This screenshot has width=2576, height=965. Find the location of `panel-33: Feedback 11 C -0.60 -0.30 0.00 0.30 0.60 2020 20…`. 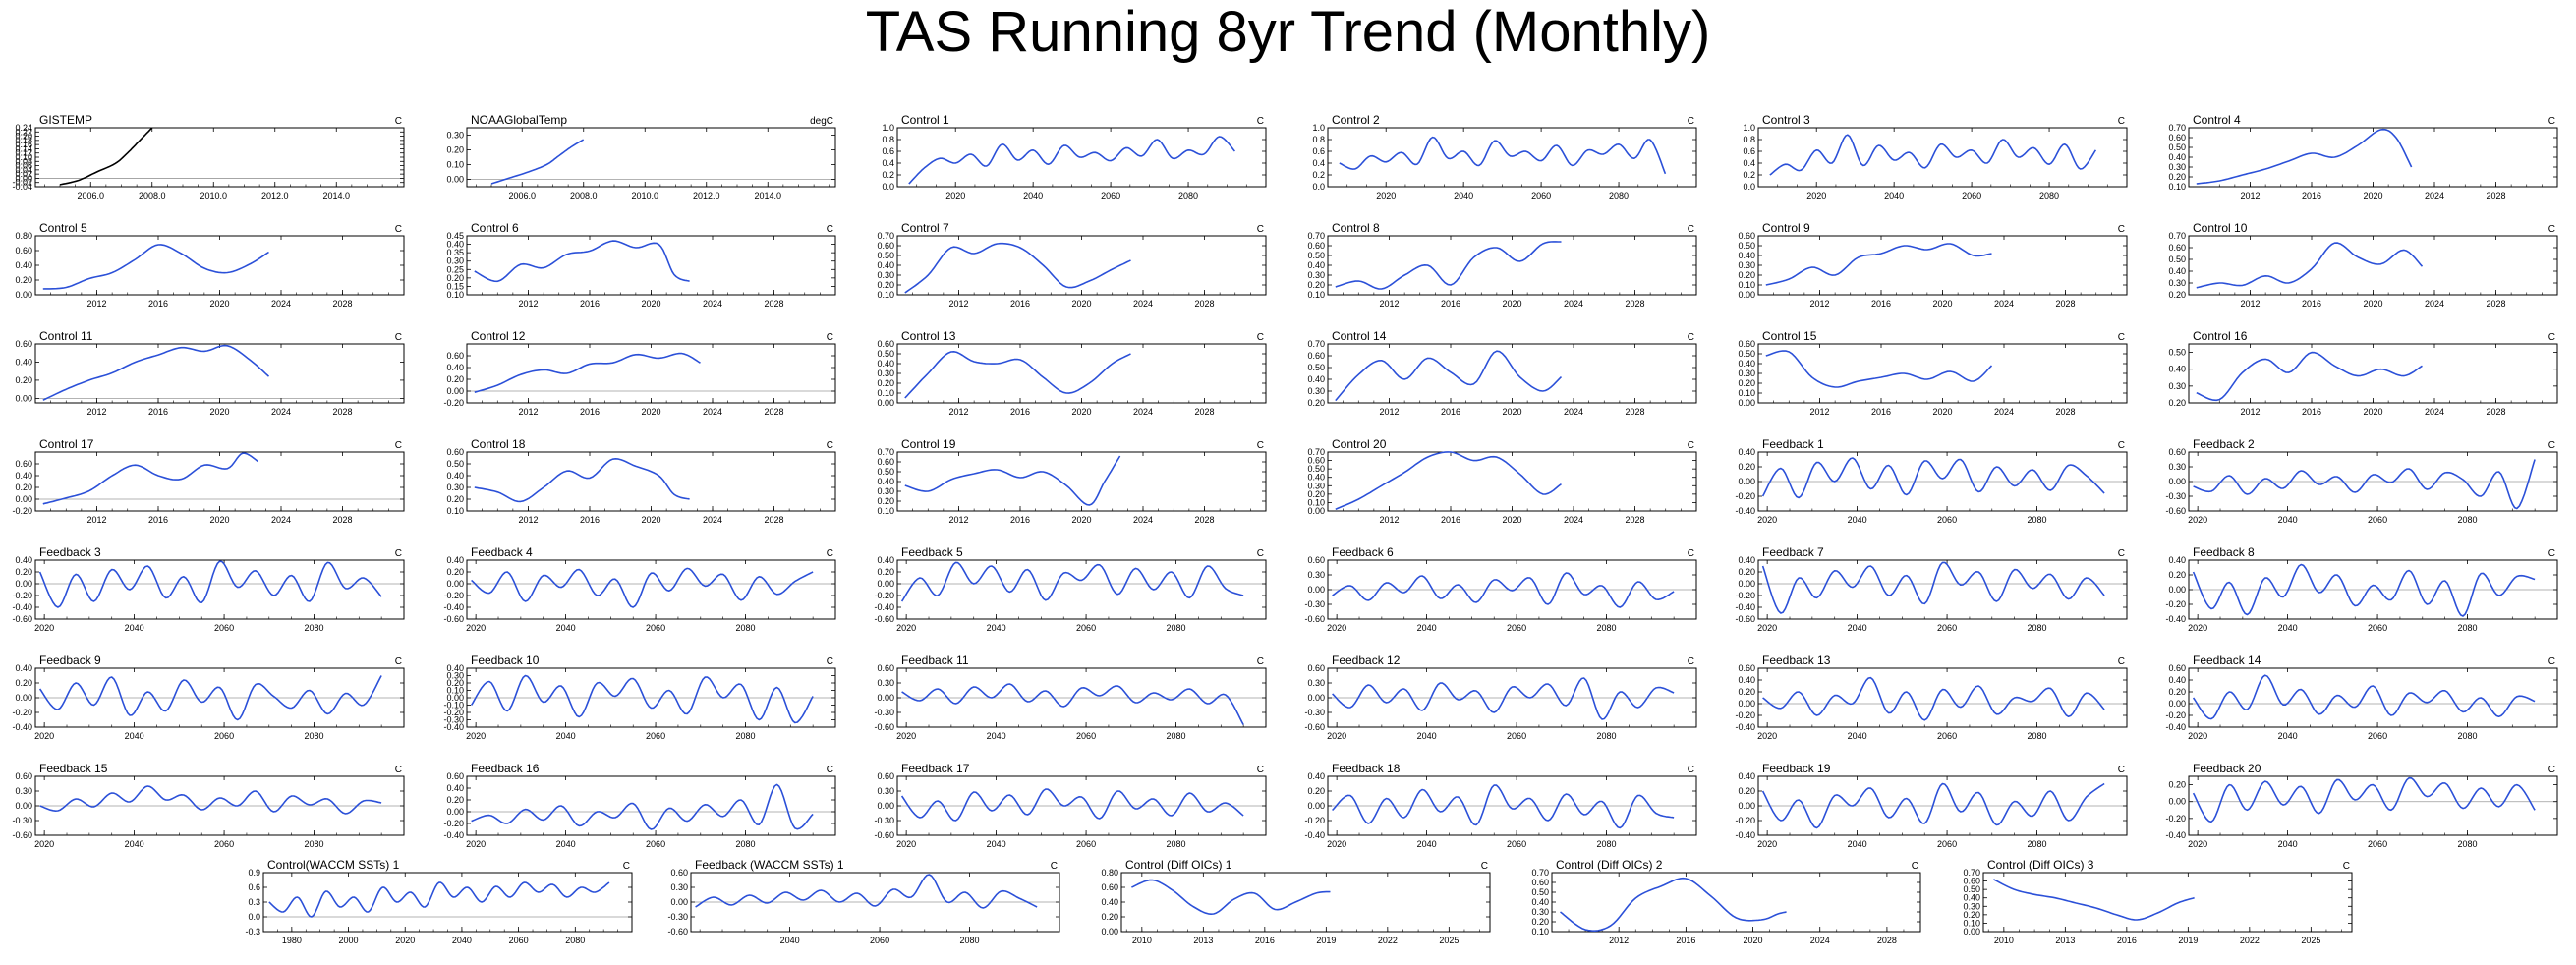

panel-33: Feedback 11 C -0.60 -0.30 0.00 0.30 0.60 2020 20… is located at coordinates (1070, 697).